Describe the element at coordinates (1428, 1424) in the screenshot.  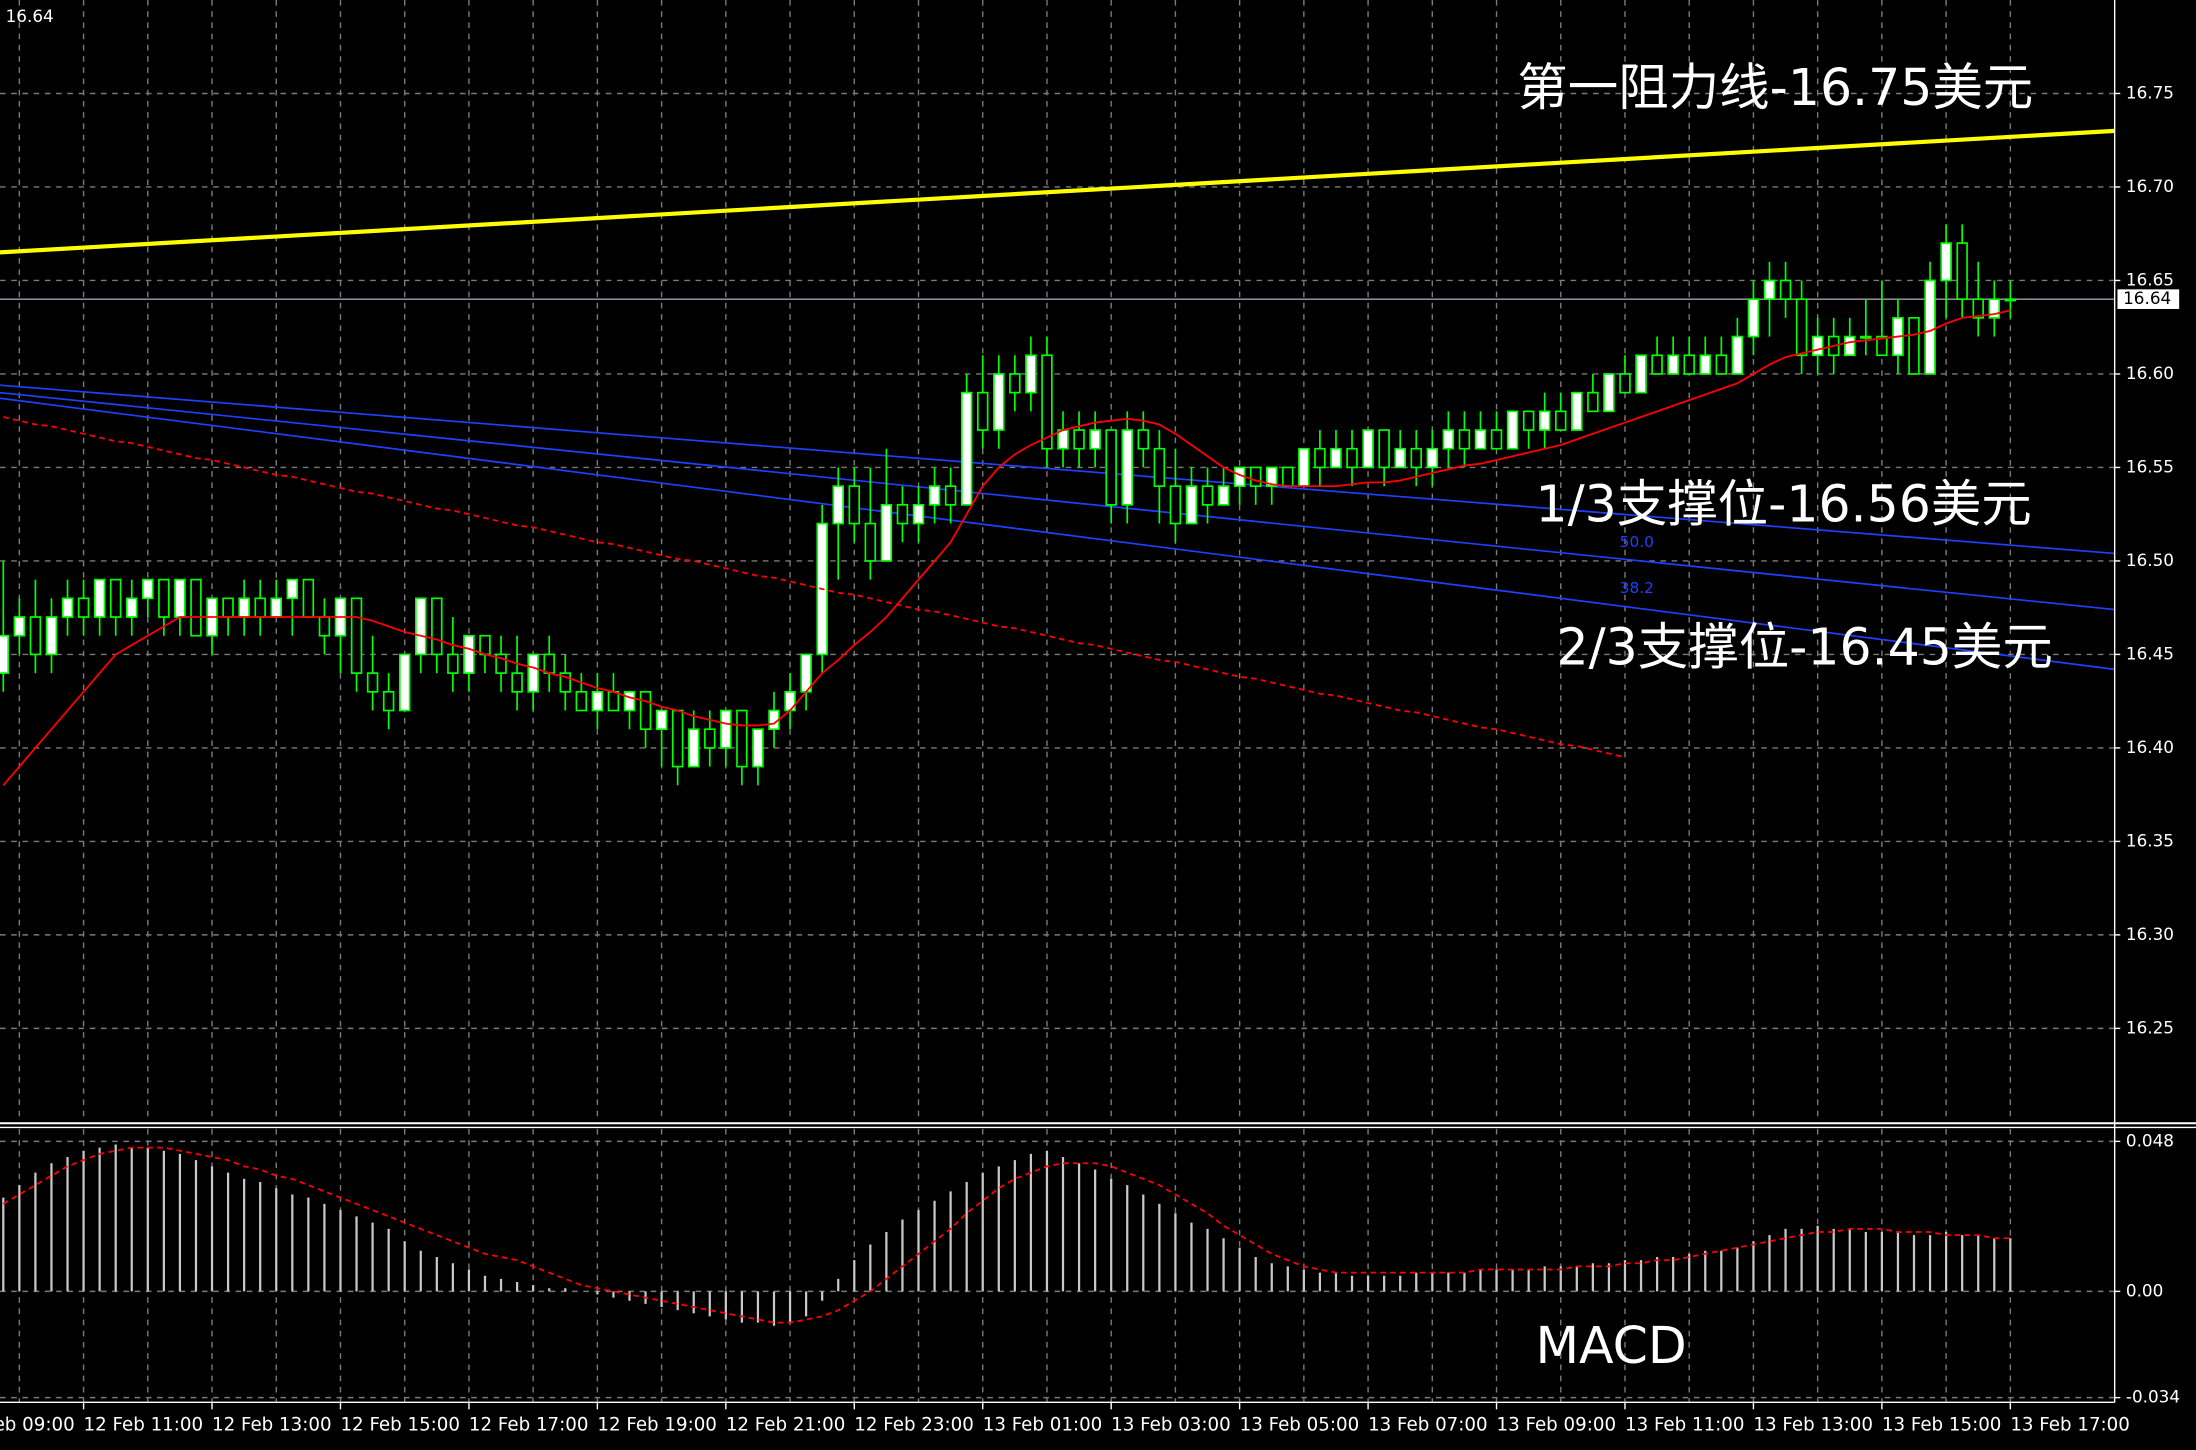
I see `x-tick-label: 13 Feb 07:00` at that location.